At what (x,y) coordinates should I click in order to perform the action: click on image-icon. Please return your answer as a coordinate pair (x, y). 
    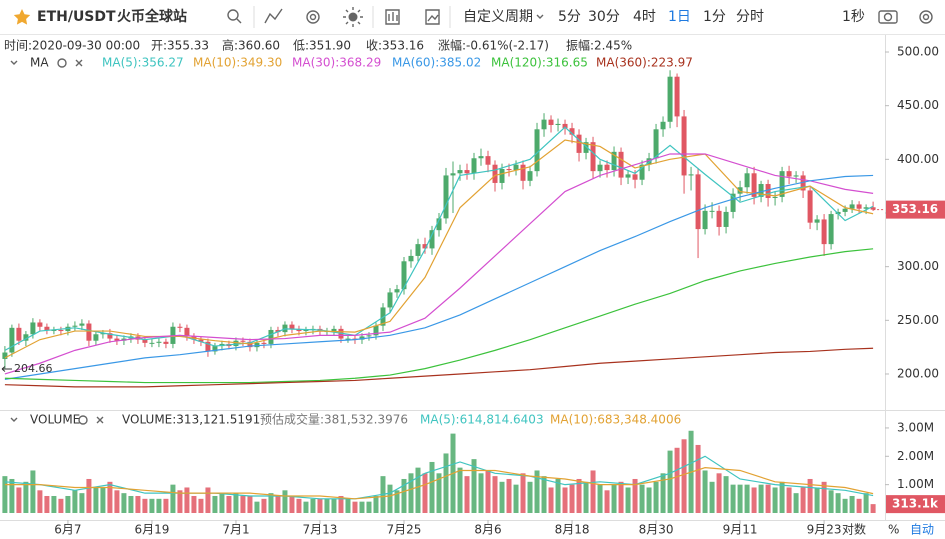
    Looking at the image, I should click on (432, 17).